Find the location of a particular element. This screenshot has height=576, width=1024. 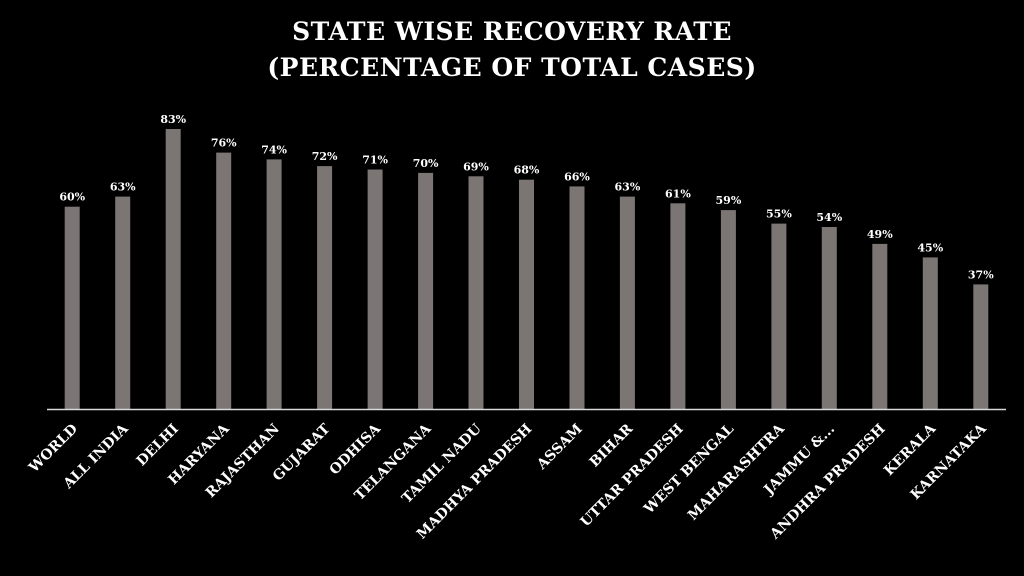

data-label: 55% is located at coordinates (779, 214).